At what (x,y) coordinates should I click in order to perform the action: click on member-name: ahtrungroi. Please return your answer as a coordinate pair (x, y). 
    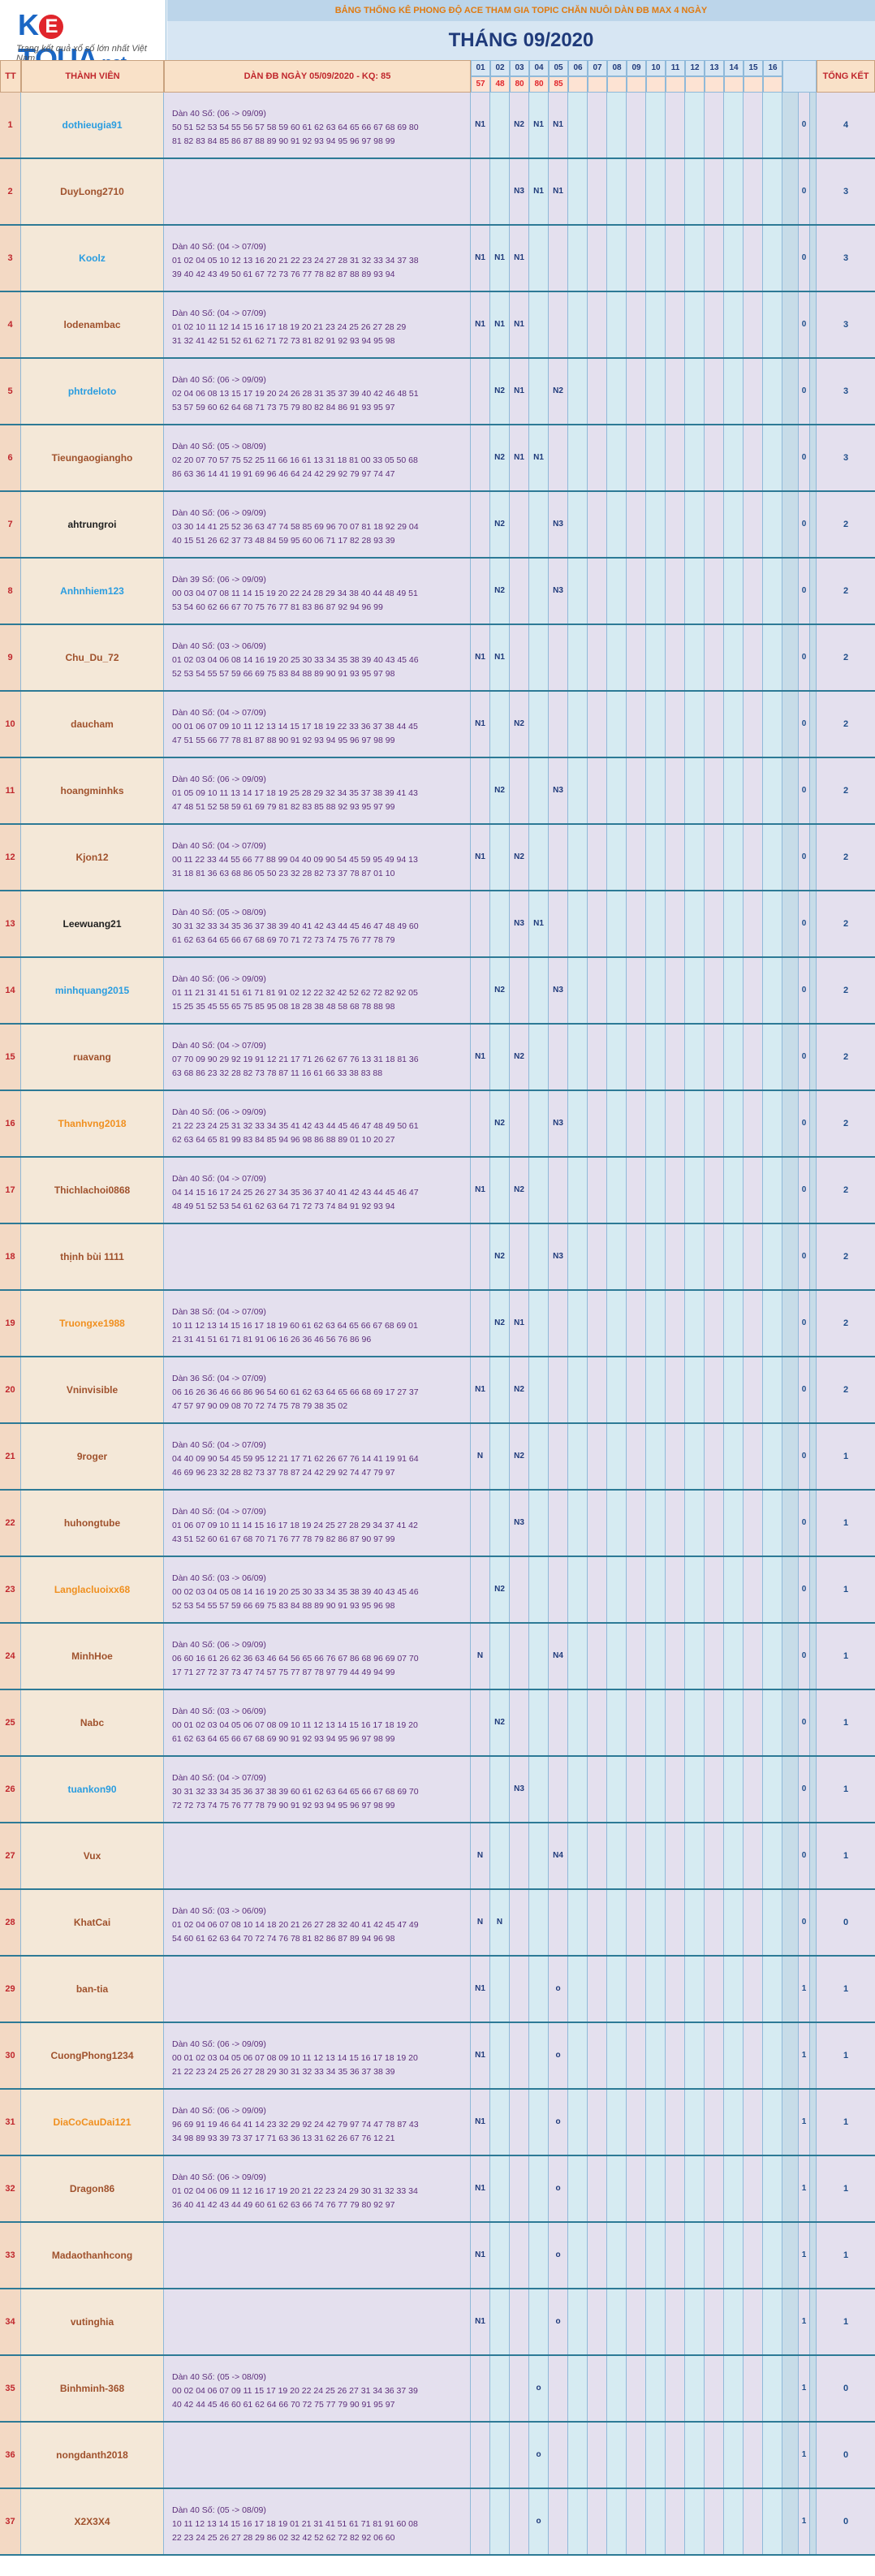
    Looking at the image, I should click on (92, 524).